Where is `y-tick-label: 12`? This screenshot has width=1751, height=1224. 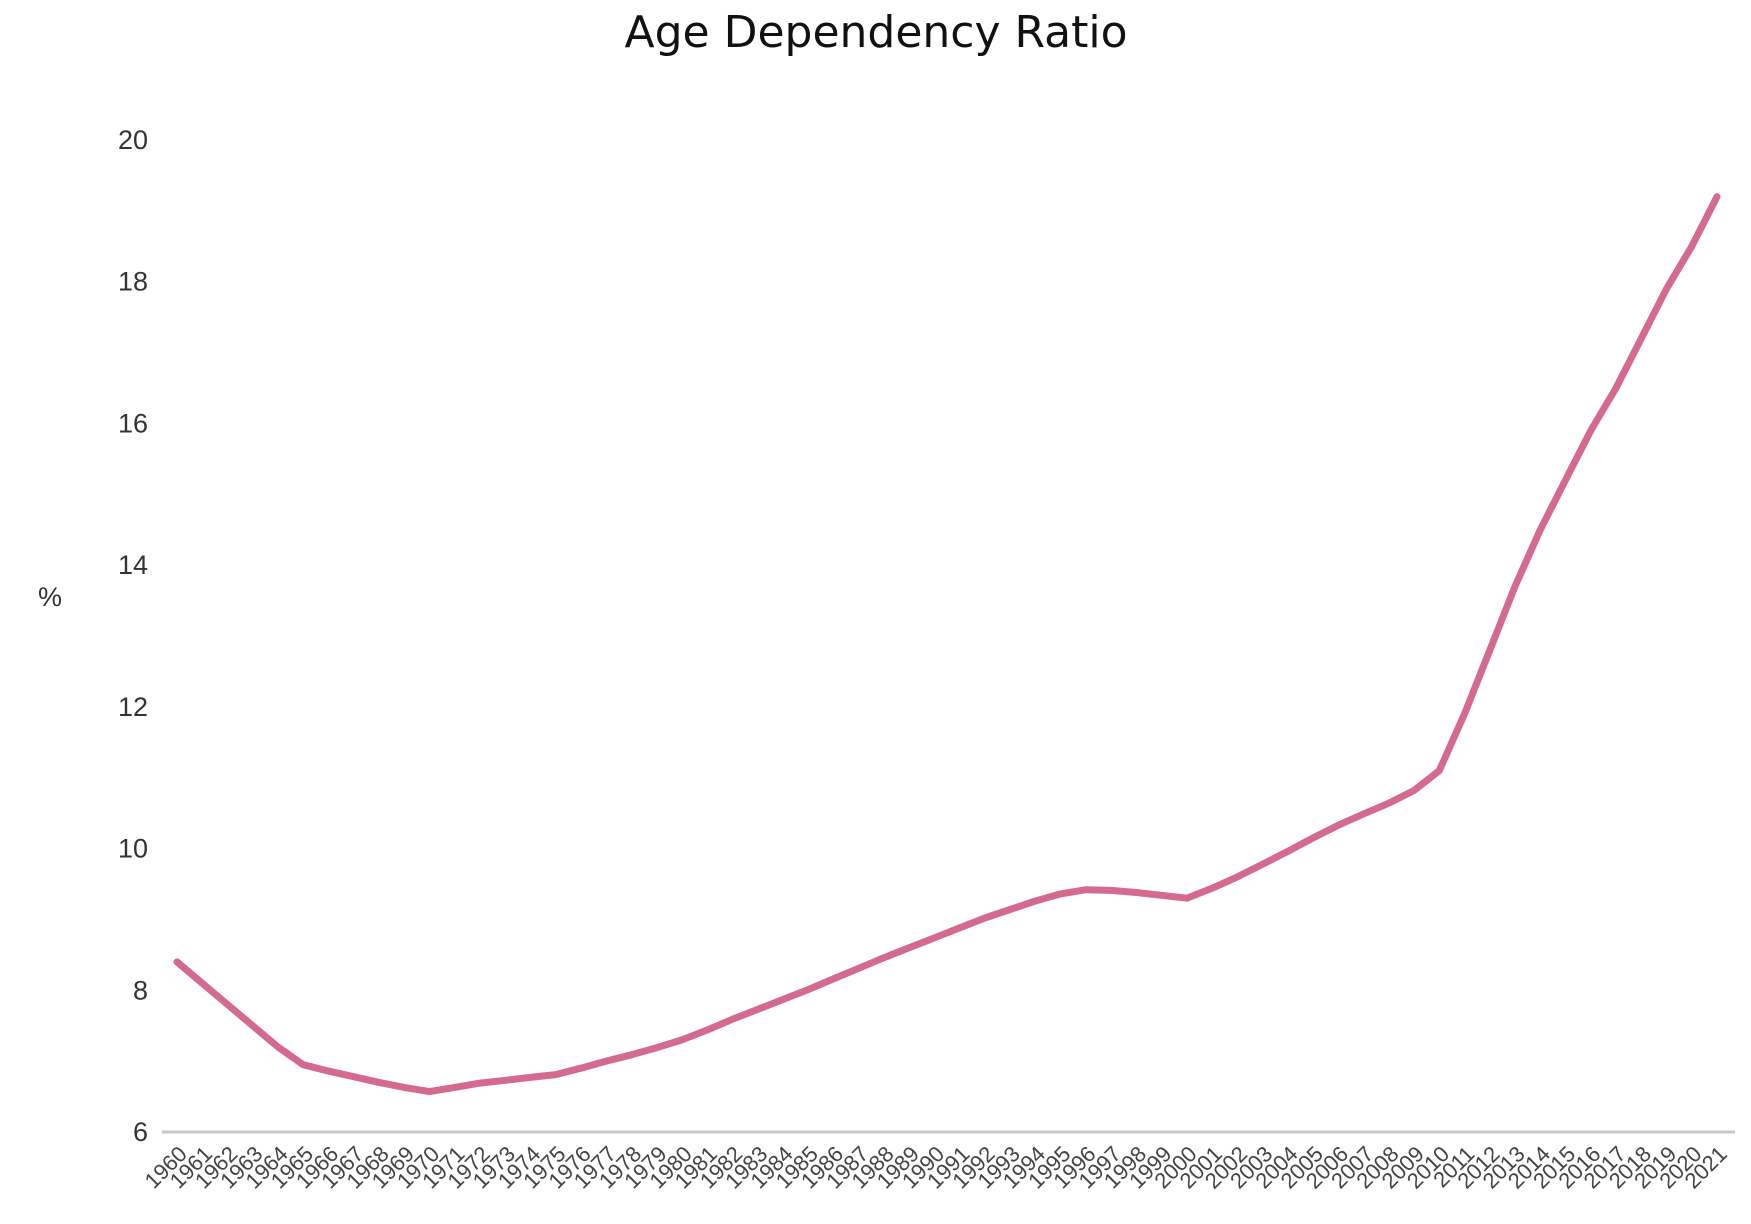
y-tick-label: 12 is located at coordinates (133, 707).